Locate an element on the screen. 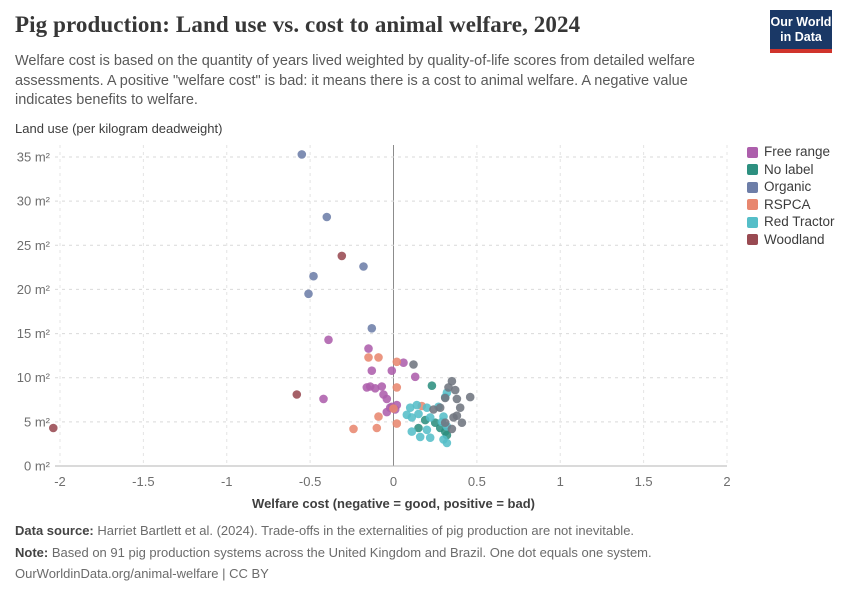 The width and height of the screenshot is (850, 600). note-label: Note: is located at coordinates (32, 552).